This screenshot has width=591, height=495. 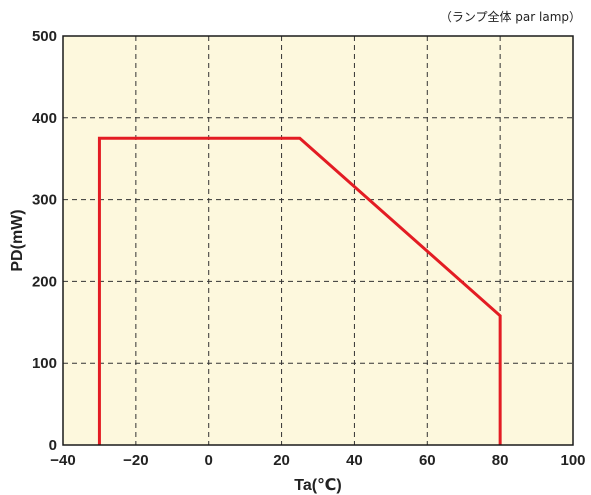 I want to click on y-tick-label: 0, so click(x=53, y=445).